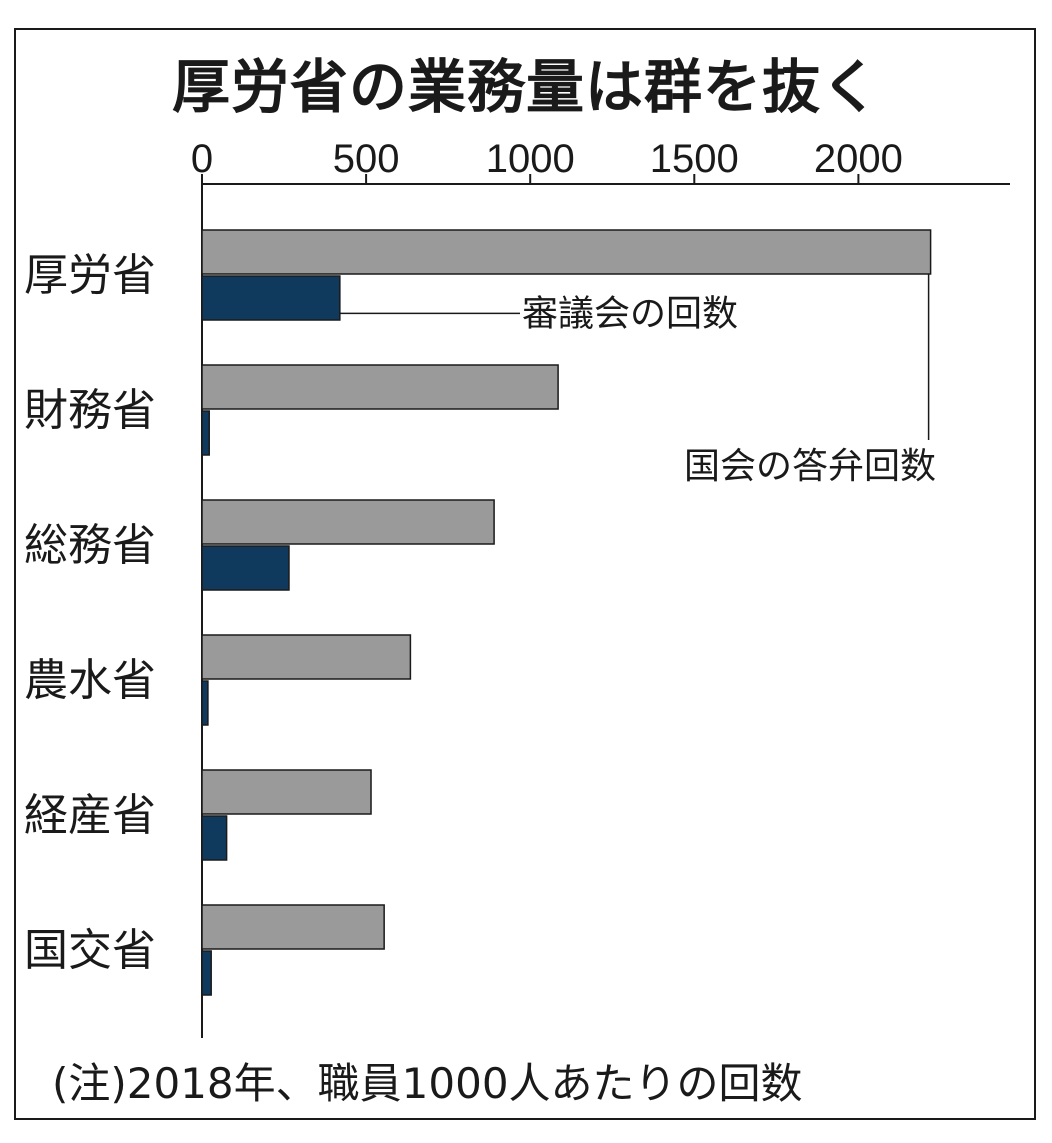 The width and height of the screenshot is (1052, 1143). I want to click on x-tick-label: 1500, so click(694, 159).